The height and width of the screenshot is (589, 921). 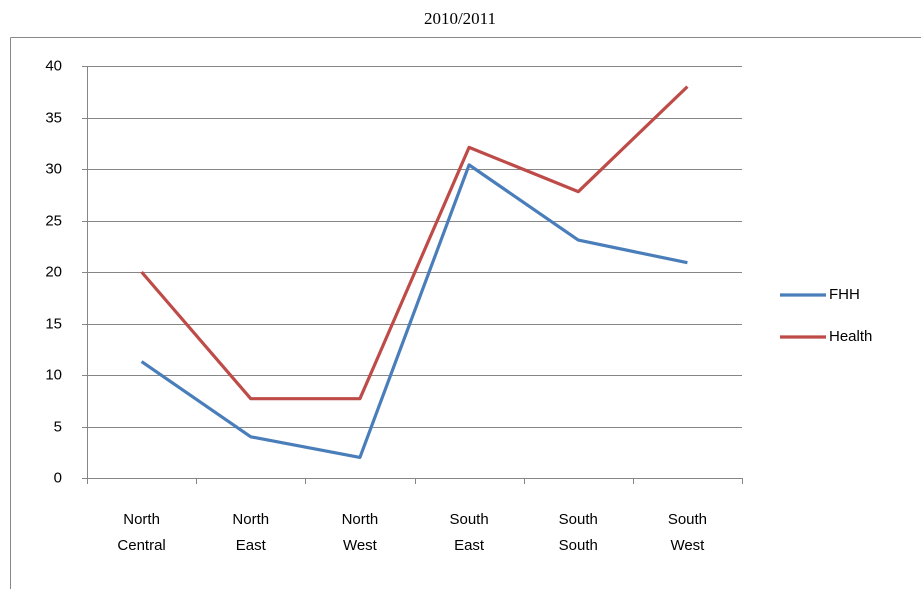 I want to click on x-tick-label: South West, so click(x=687, y=532).